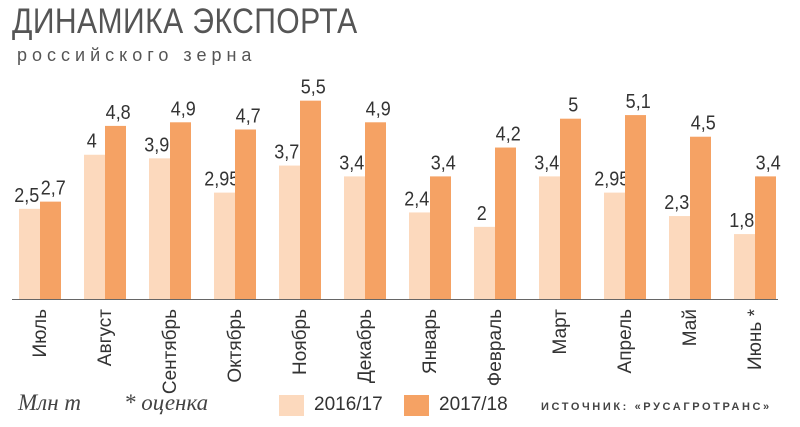 The height and width of the screenshot is (427, 800). I want to click on tick-label: Март, so click(560, 332).